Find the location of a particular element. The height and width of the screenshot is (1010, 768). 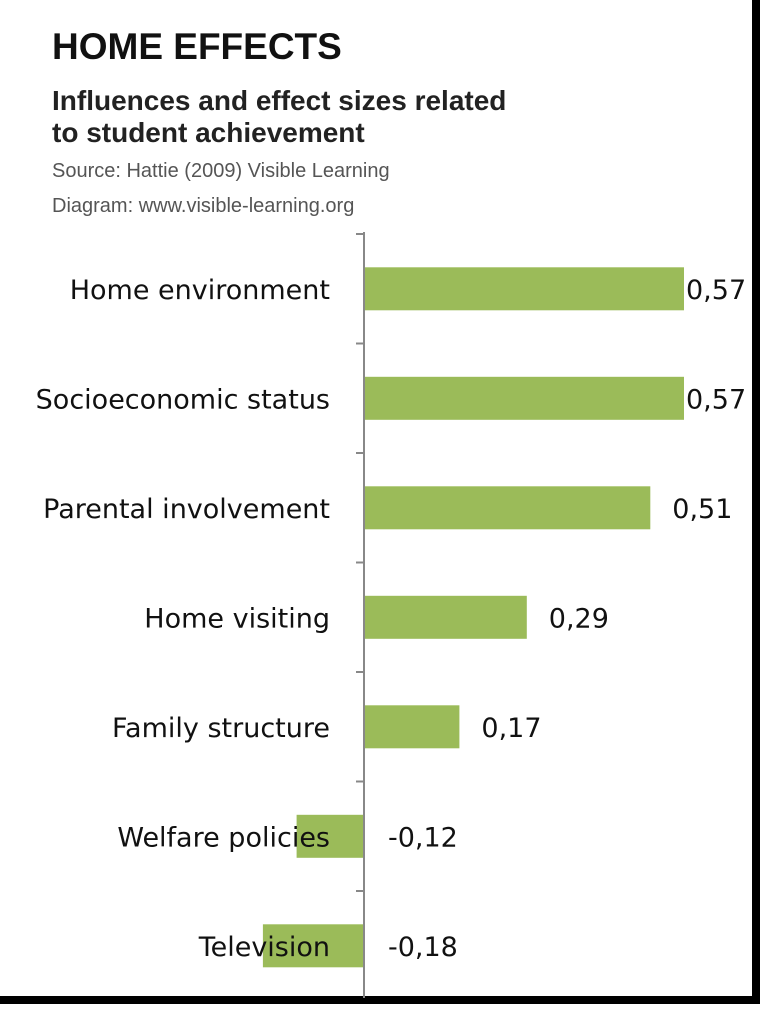

value-label: -0,18 is located at coordinates (423, 947).